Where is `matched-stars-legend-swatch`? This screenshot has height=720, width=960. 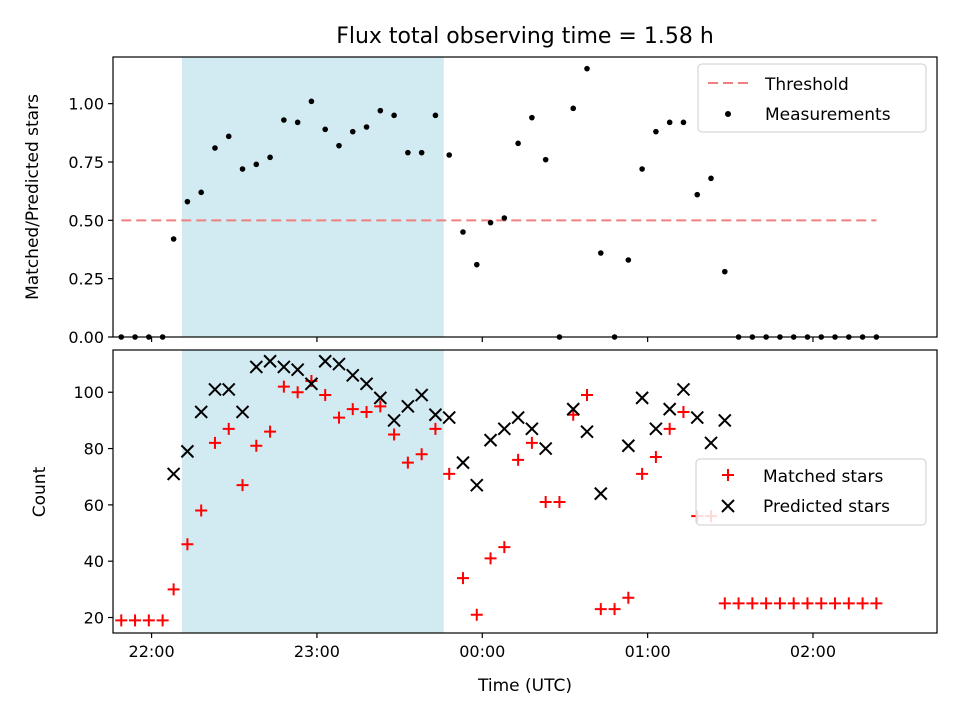
matched-stars-legend-swatch is located at coordinates (728, 475).